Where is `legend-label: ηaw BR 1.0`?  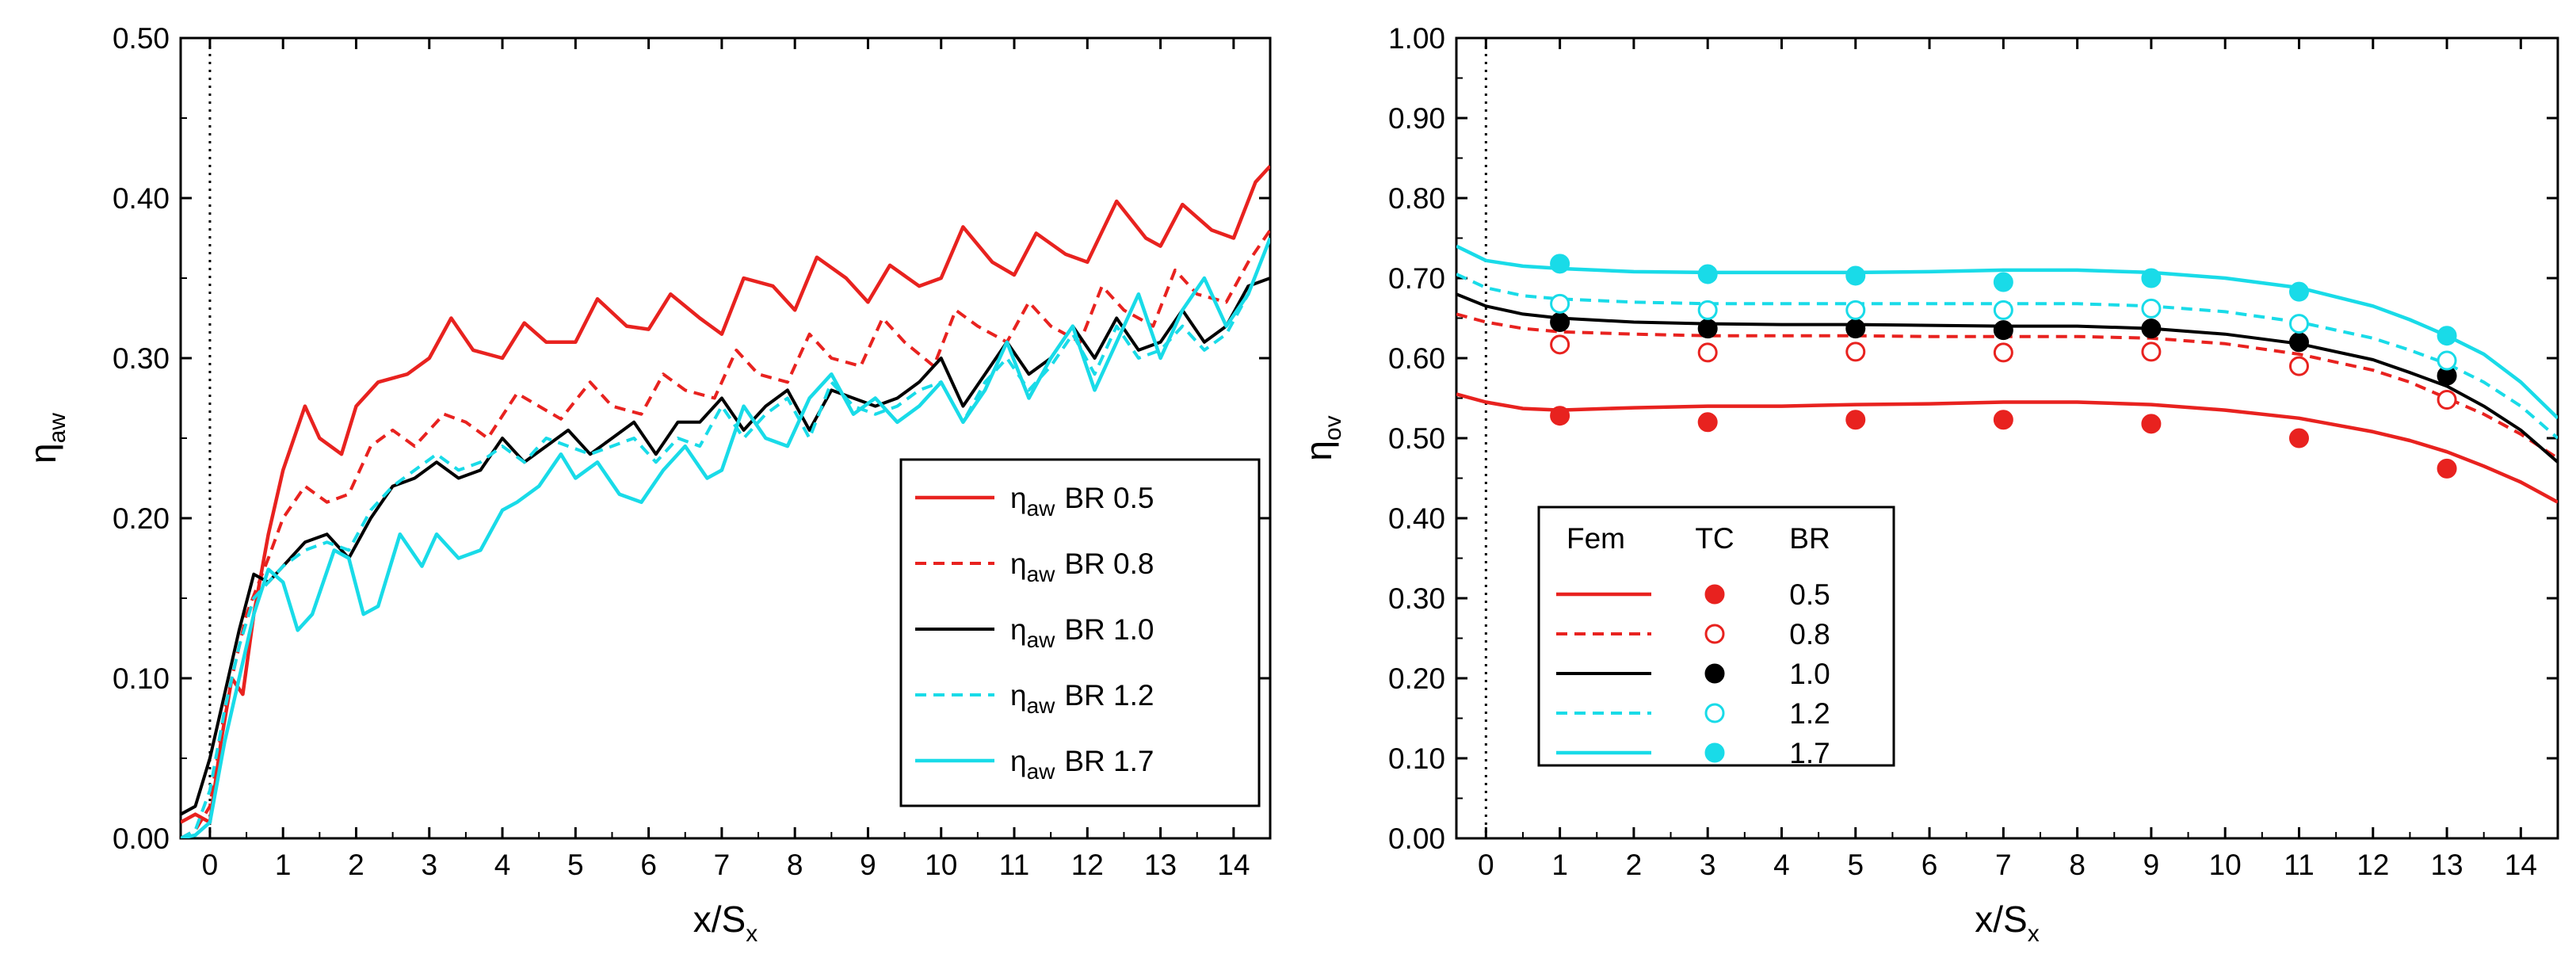 legend-label: ηaw BR 1.0 is located at coordinates (1082, 632).